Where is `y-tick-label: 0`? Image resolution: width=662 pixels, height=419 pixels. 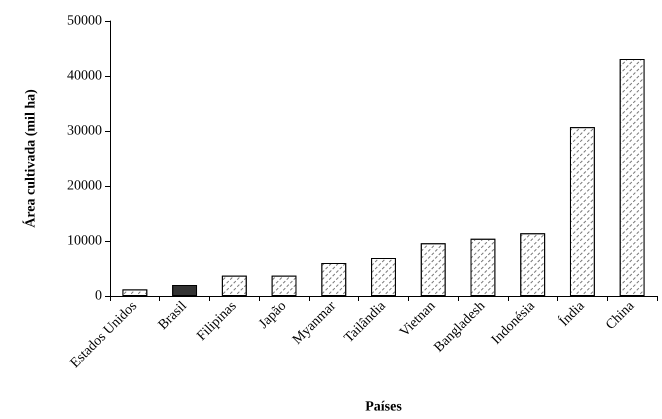
y-tick-label: 0 is located at coordinates (98, 296).